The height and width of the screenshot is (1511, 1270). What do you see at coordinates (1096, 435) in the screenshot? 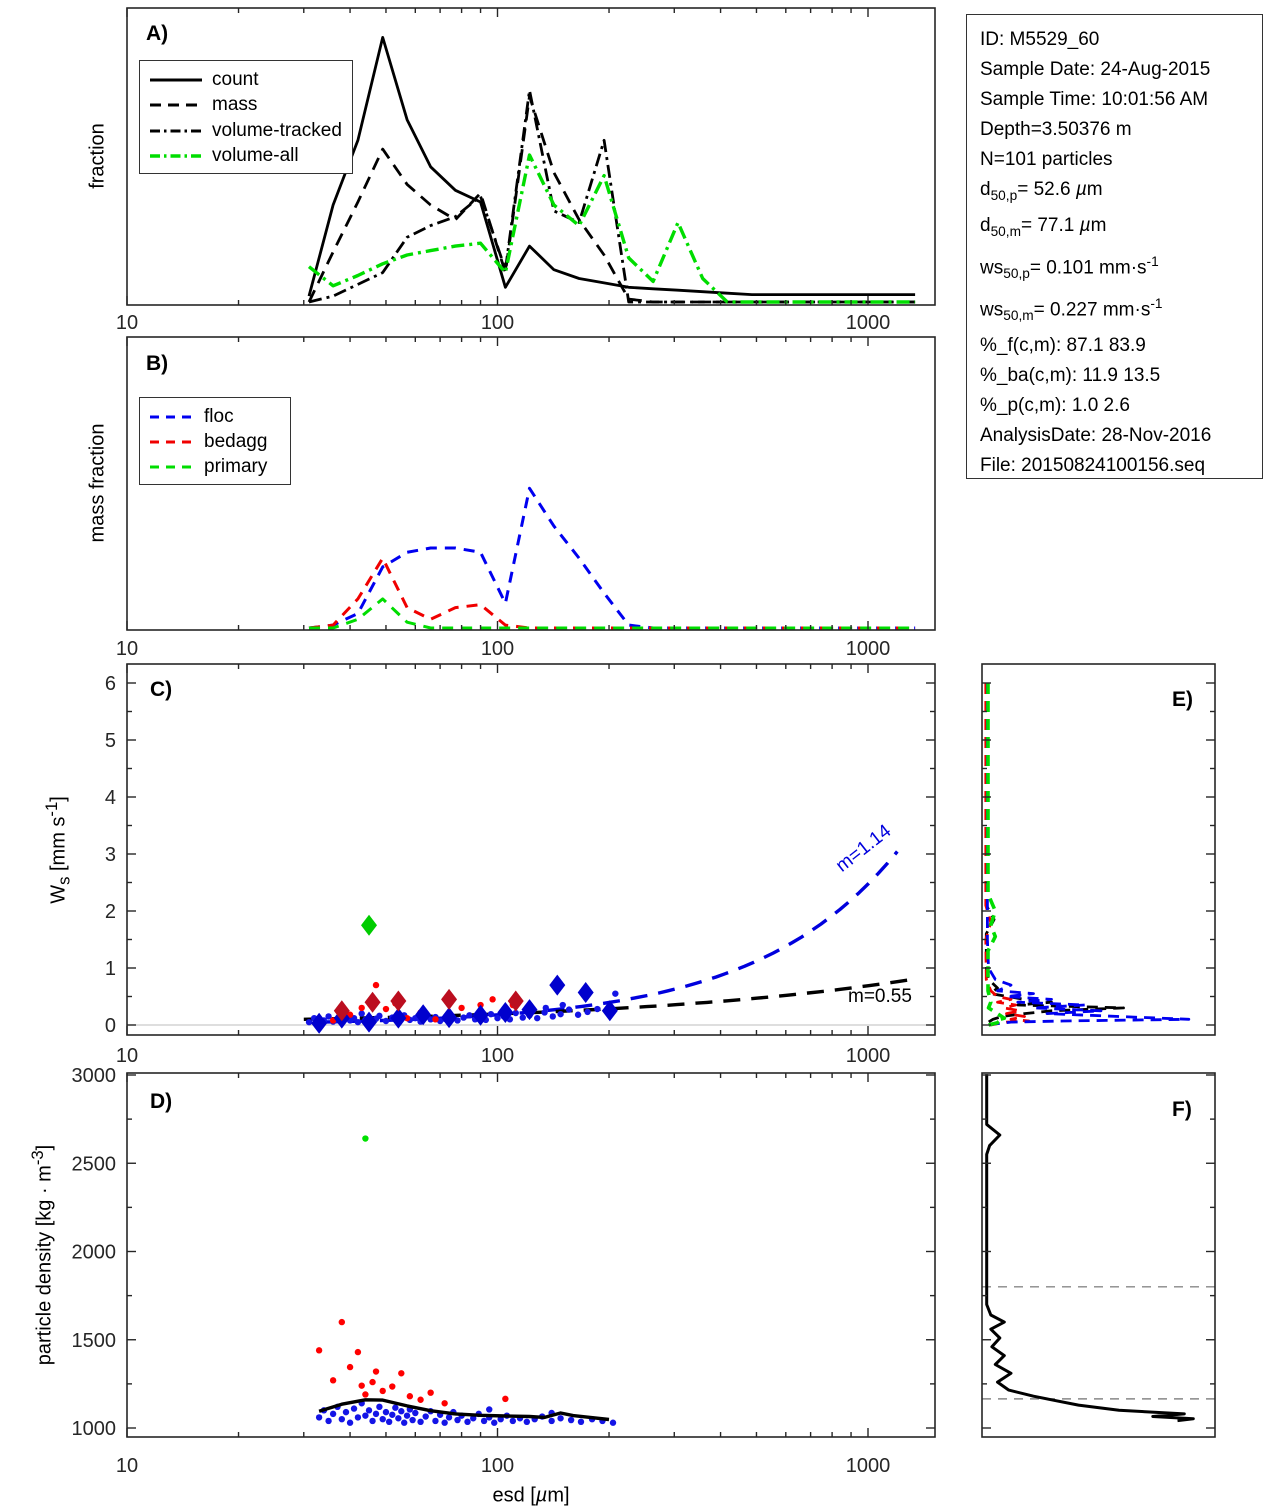
I see `info-line: AnalysisDate: 28-Nov-2016` at bounding box center [1096, 435].